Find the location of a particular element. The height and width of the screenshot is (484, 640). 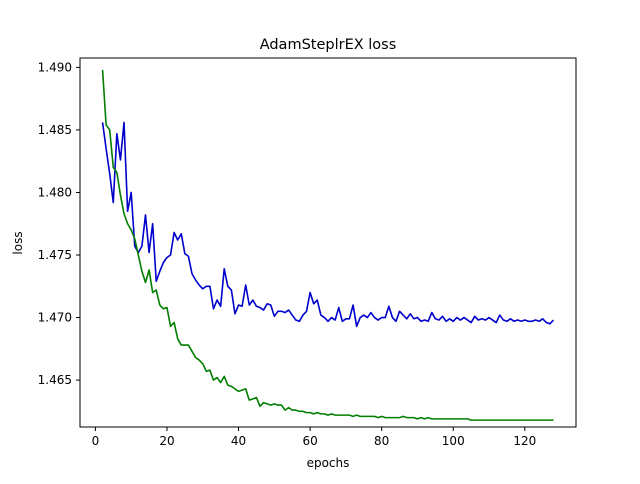

x-tick-label: 100 is located at coordinates (453, 441).